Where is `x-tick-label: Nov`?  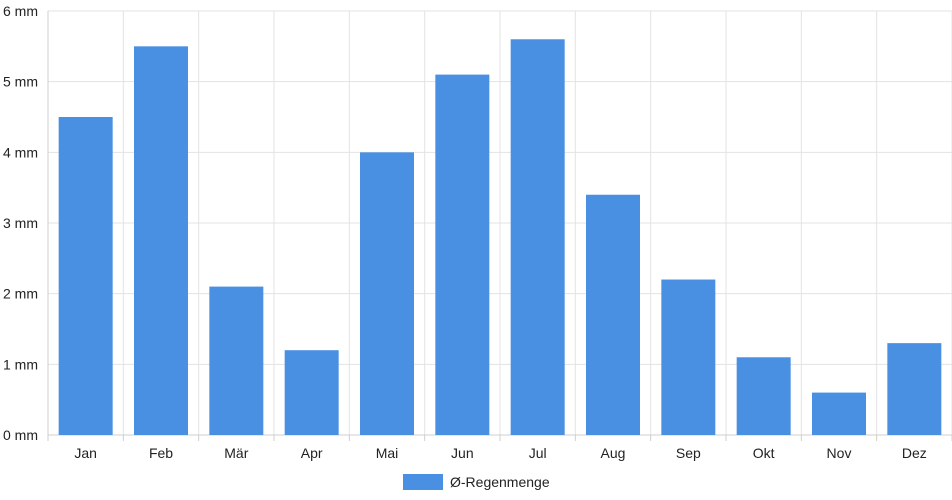
x-tick-label: Nov is located at coordinates (839, 453).